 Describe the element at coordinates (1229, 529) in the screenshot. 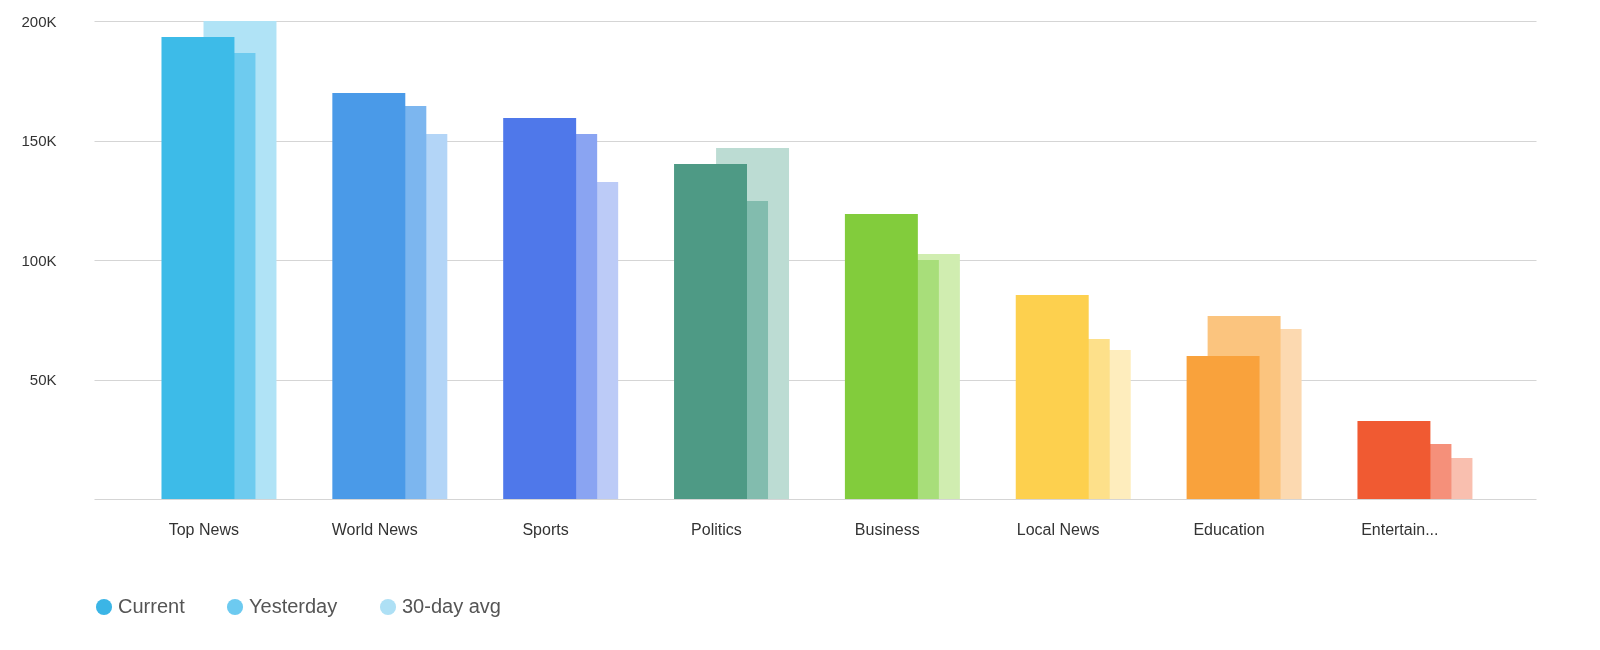

I see `x-tick-label: Education` at that location.